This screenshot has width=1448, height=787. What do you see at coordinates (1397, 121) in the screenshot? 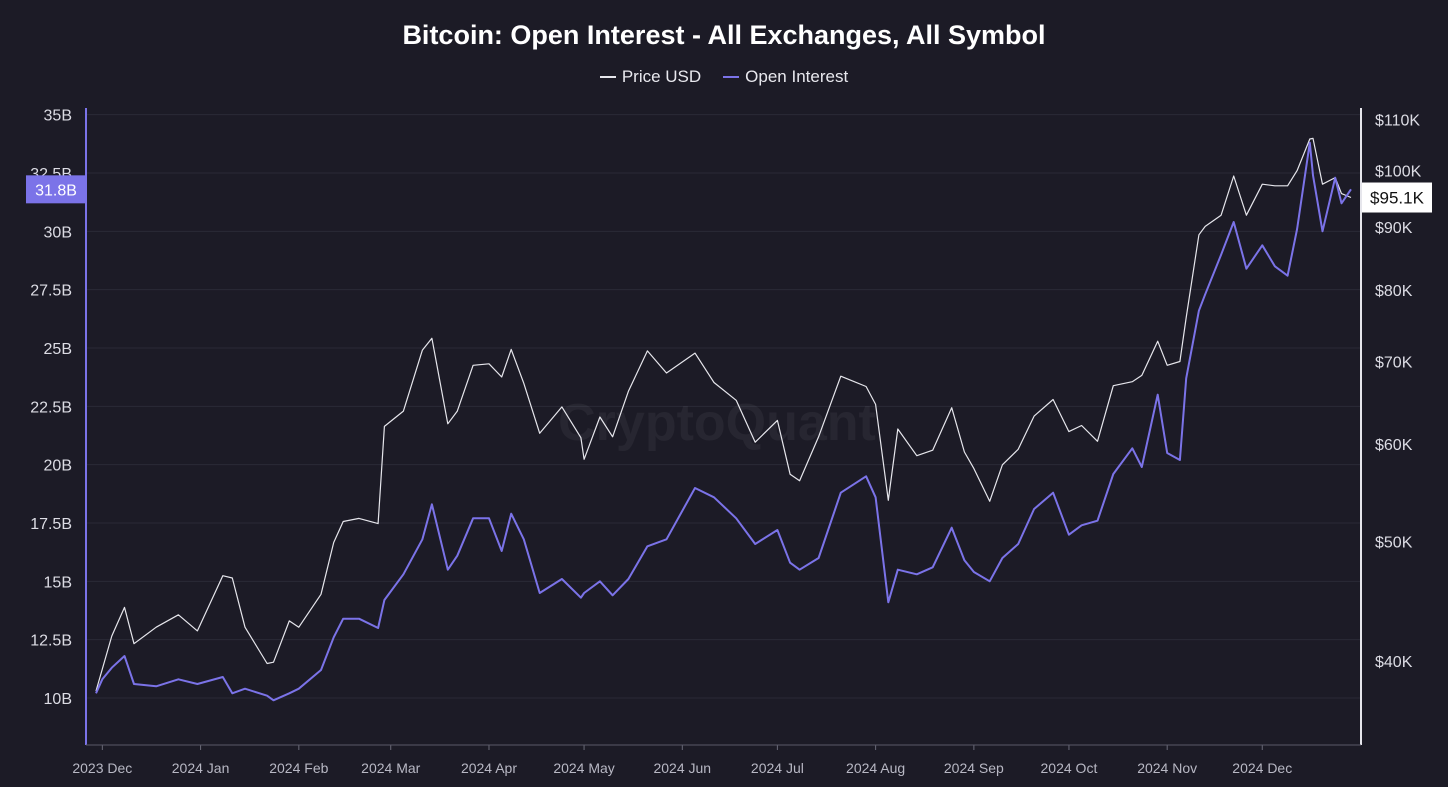
I see `right-tick-label: $110K` at bounding box center [1397, 121].